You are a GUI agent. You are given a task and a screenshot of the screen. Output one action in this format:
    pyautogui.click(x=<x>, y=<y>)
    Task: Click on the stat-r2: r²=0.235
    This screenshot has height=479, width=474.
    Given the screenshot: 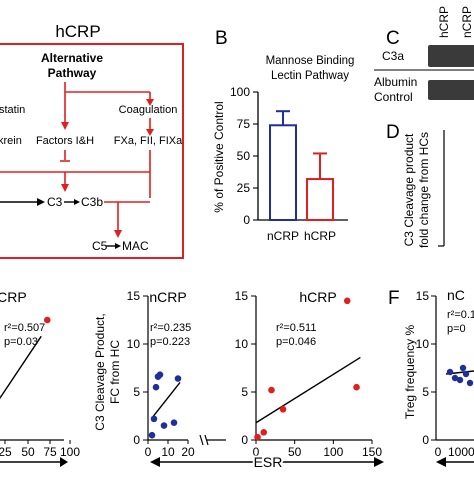 What is the action you would take?
    pyautogui.click(x=170, y=328)
    